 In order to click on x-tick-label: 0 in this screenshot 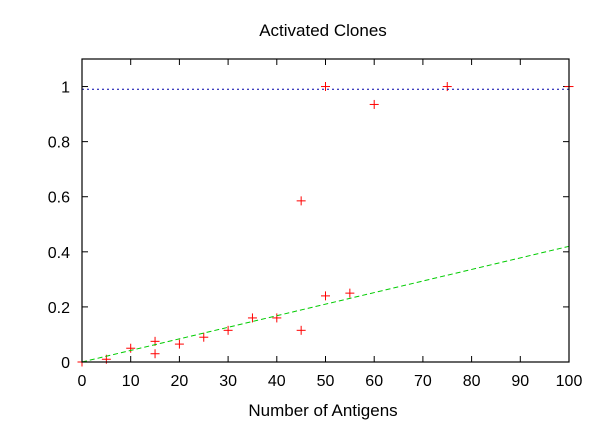, I will do `click(82, 381)`.